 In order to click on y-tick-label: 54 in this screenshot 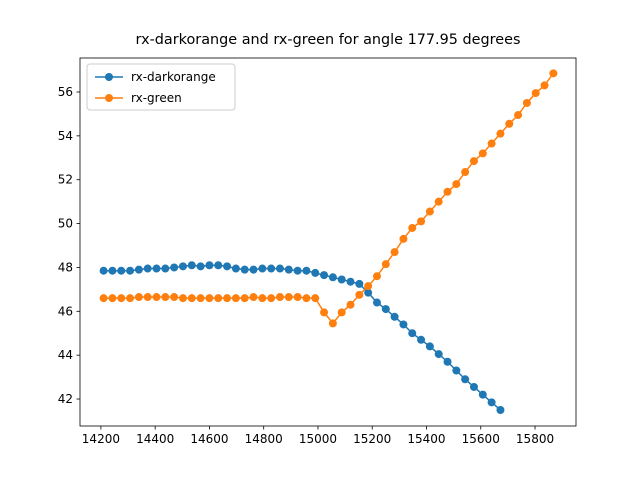, I will do `click(65, 136)`.